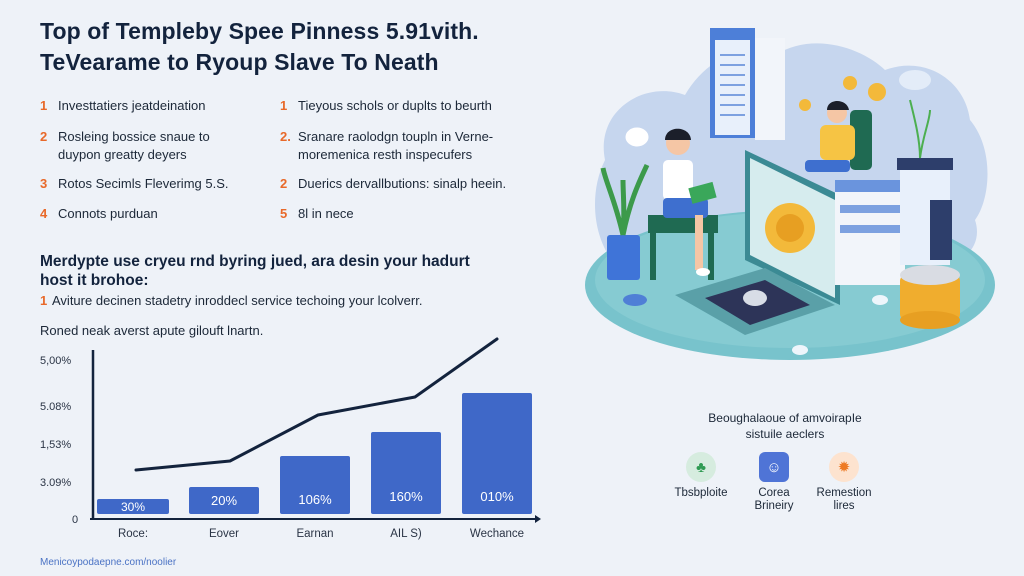 The width and height of the screenshot is (1024, 576). I want to click on document-board-icon, so click(747, 84).